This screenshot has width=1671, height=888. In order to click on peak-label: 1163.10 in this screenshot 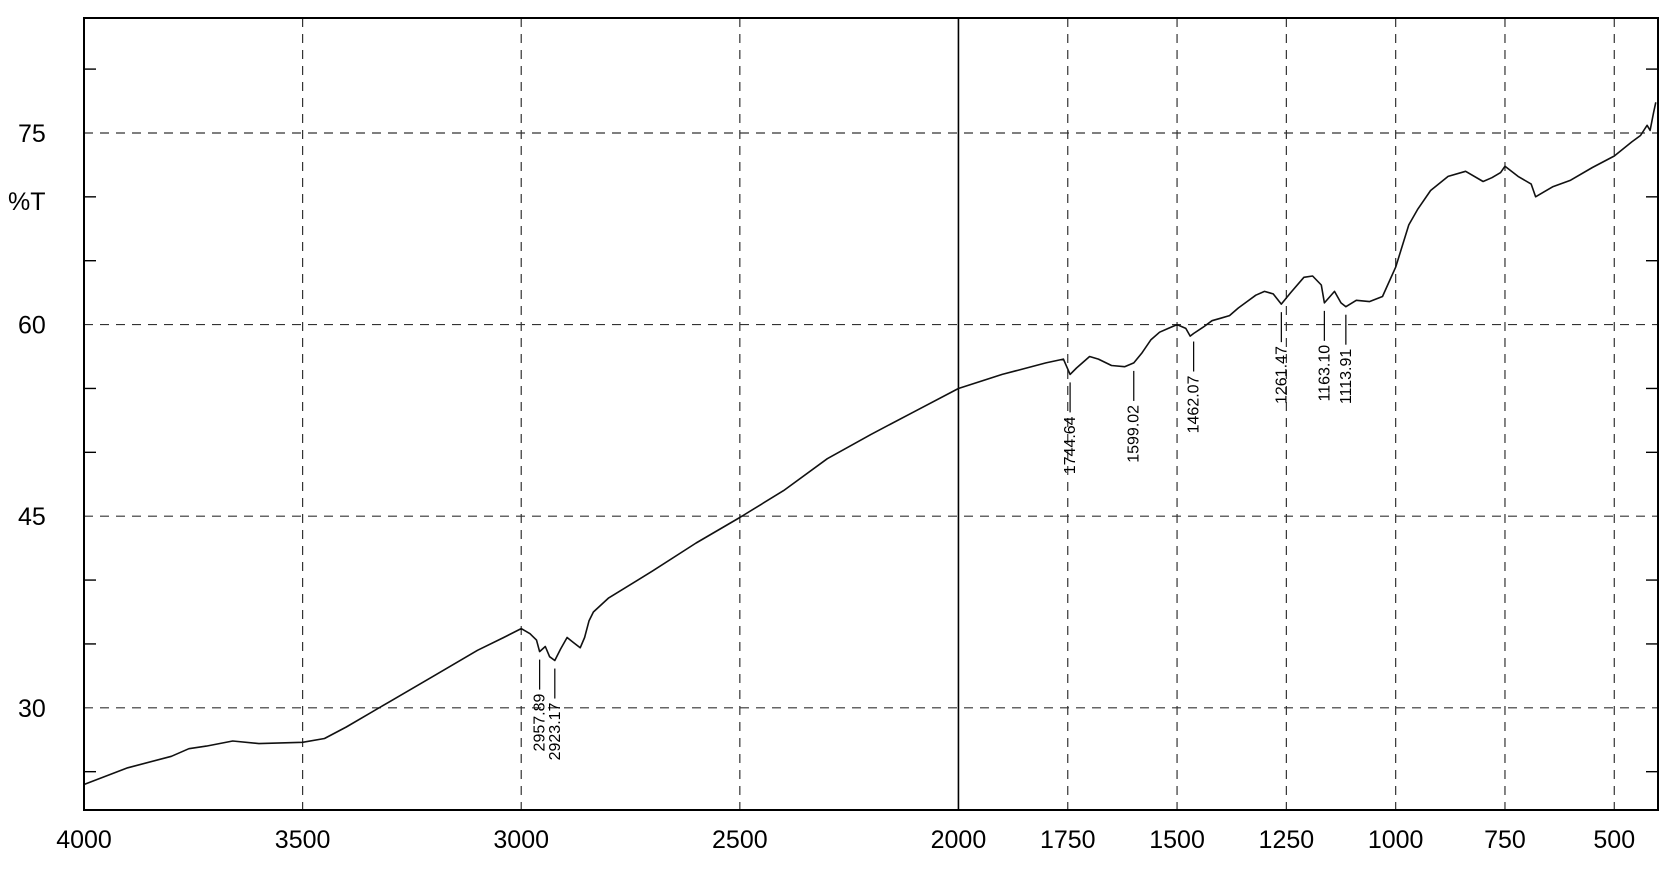, I will do `click(1324, 373)`.